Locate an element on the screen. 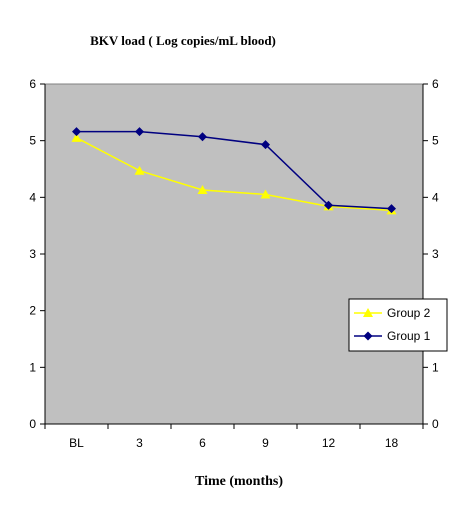  x-axis-label: Time (months) is located at coordinates (239, 481).